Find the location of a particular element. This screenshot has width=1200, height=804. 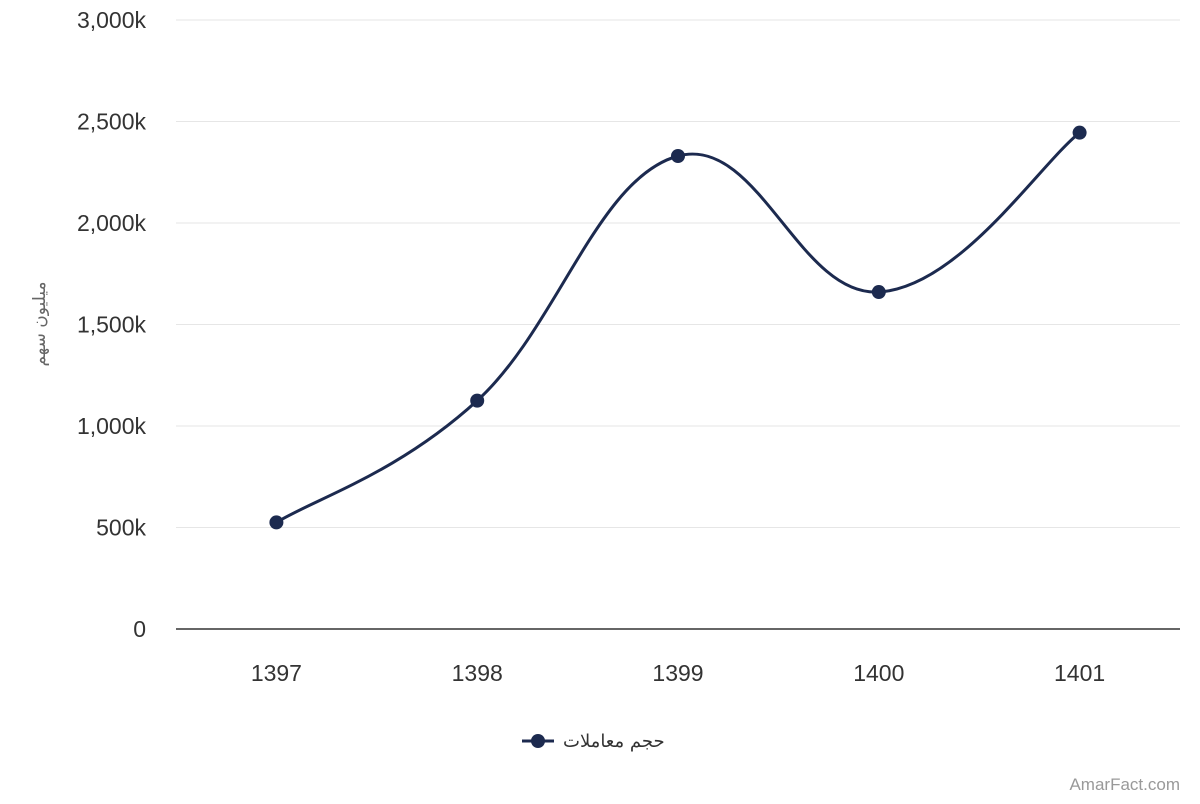

y-tick-label: 1,000k is located at coordinates (112, 426).